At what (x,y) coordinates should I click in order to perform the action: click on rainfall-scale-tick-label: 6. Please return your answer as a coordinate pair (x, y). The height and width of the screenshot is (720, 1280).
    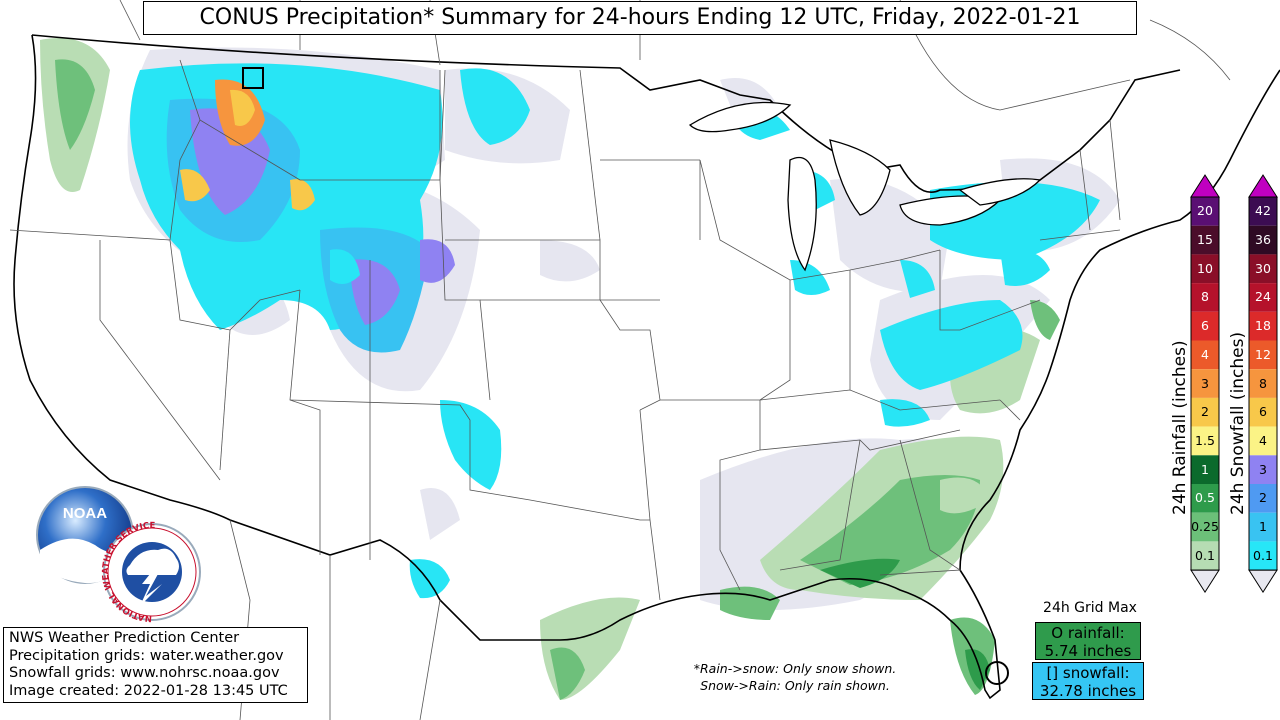
    Looking at the image, I should click on (1205, 326).